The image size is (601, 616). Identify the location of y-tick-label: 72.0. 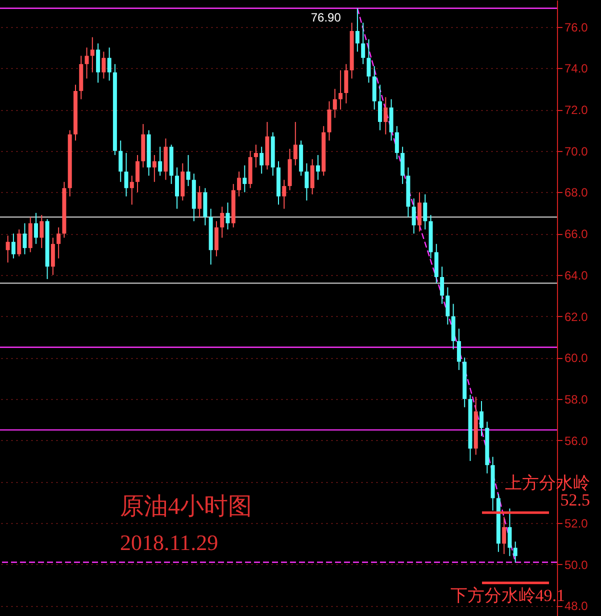
(576, 110).